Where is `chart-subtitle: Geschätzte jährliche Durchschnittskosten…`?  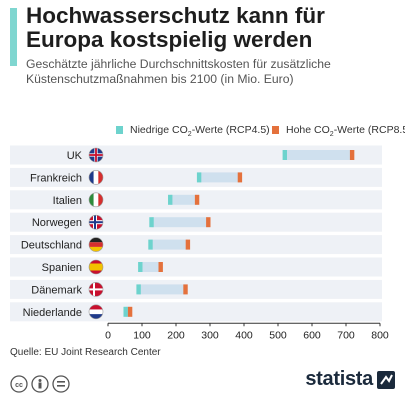
chart-subtitle: Geschätzte jährliche Durchschnittskosten… is located at coordinates (178, 71).